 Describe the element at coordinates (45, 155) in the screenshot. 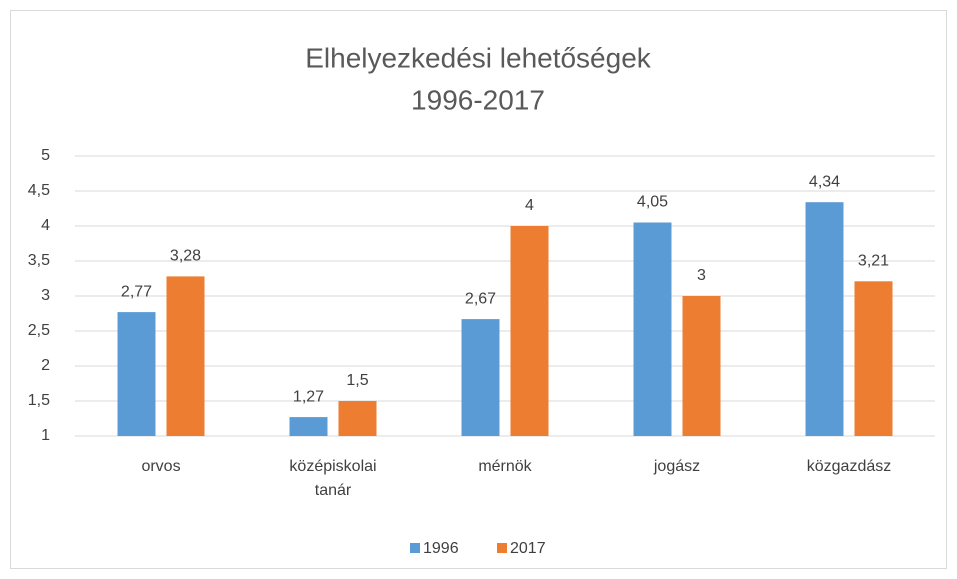

I see `y-tick-label: 5` at that location.